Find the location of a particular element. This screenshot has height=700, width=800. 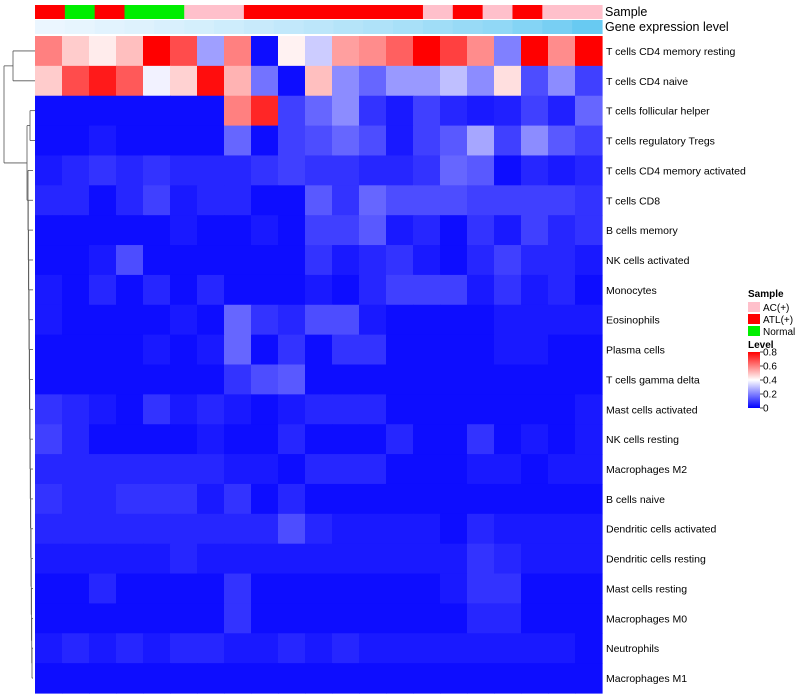

sample-annotation-label: Sample is located at coordinates (626, 12).